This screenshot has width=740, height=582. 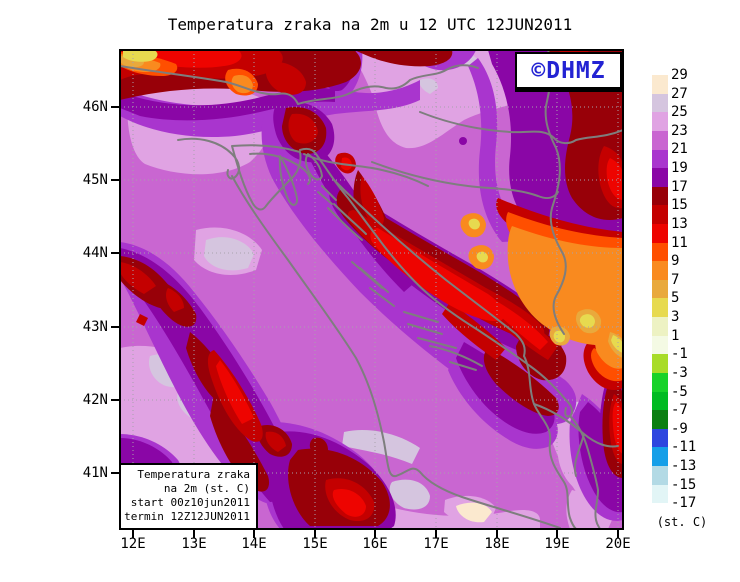 I want to click on legend-label: 15, so click(x=679, y=205).